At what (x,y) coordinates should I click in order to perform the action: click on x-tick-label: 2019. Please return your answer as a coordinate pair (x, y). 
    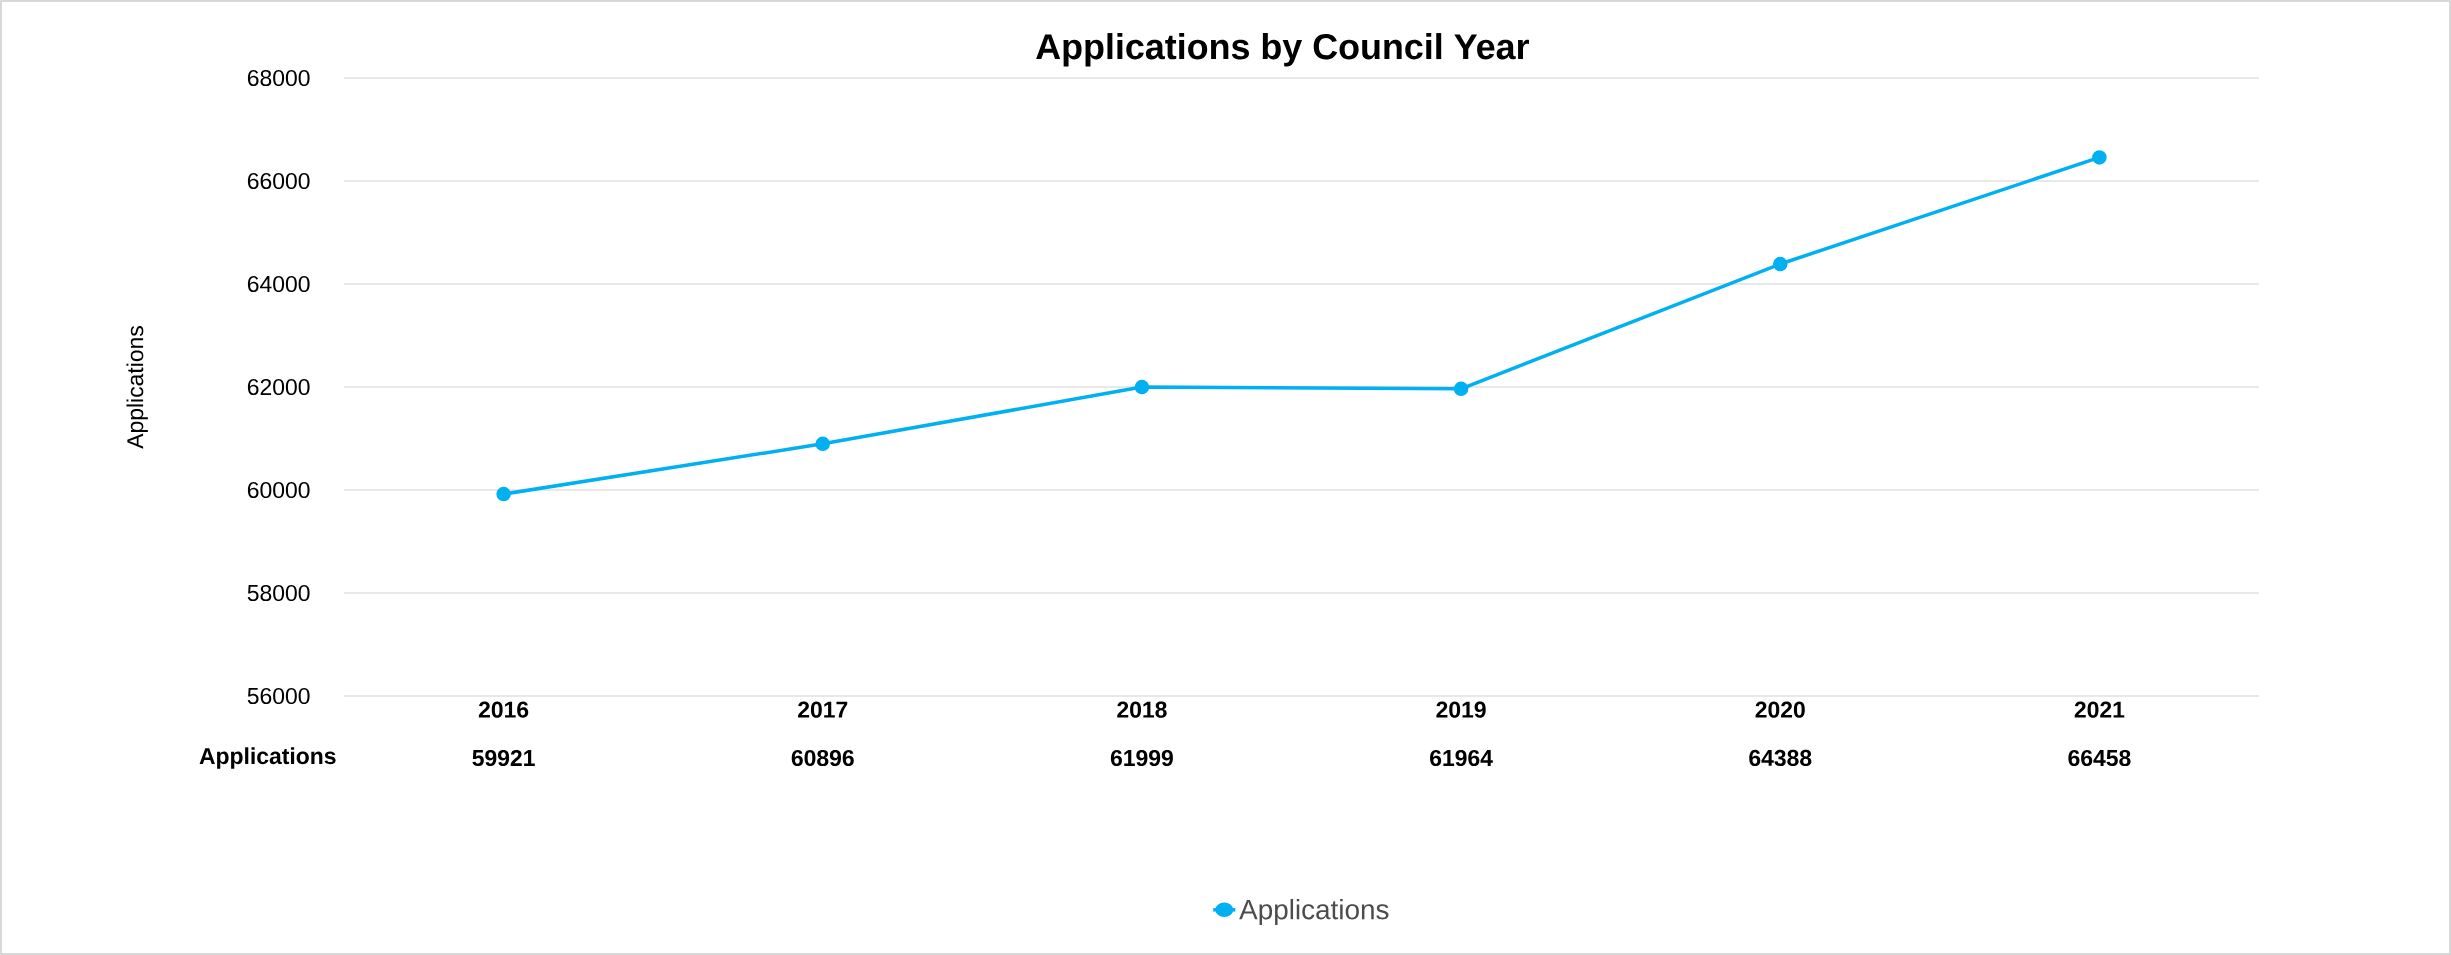
    Looking at the image, I should click on (1461, 709).